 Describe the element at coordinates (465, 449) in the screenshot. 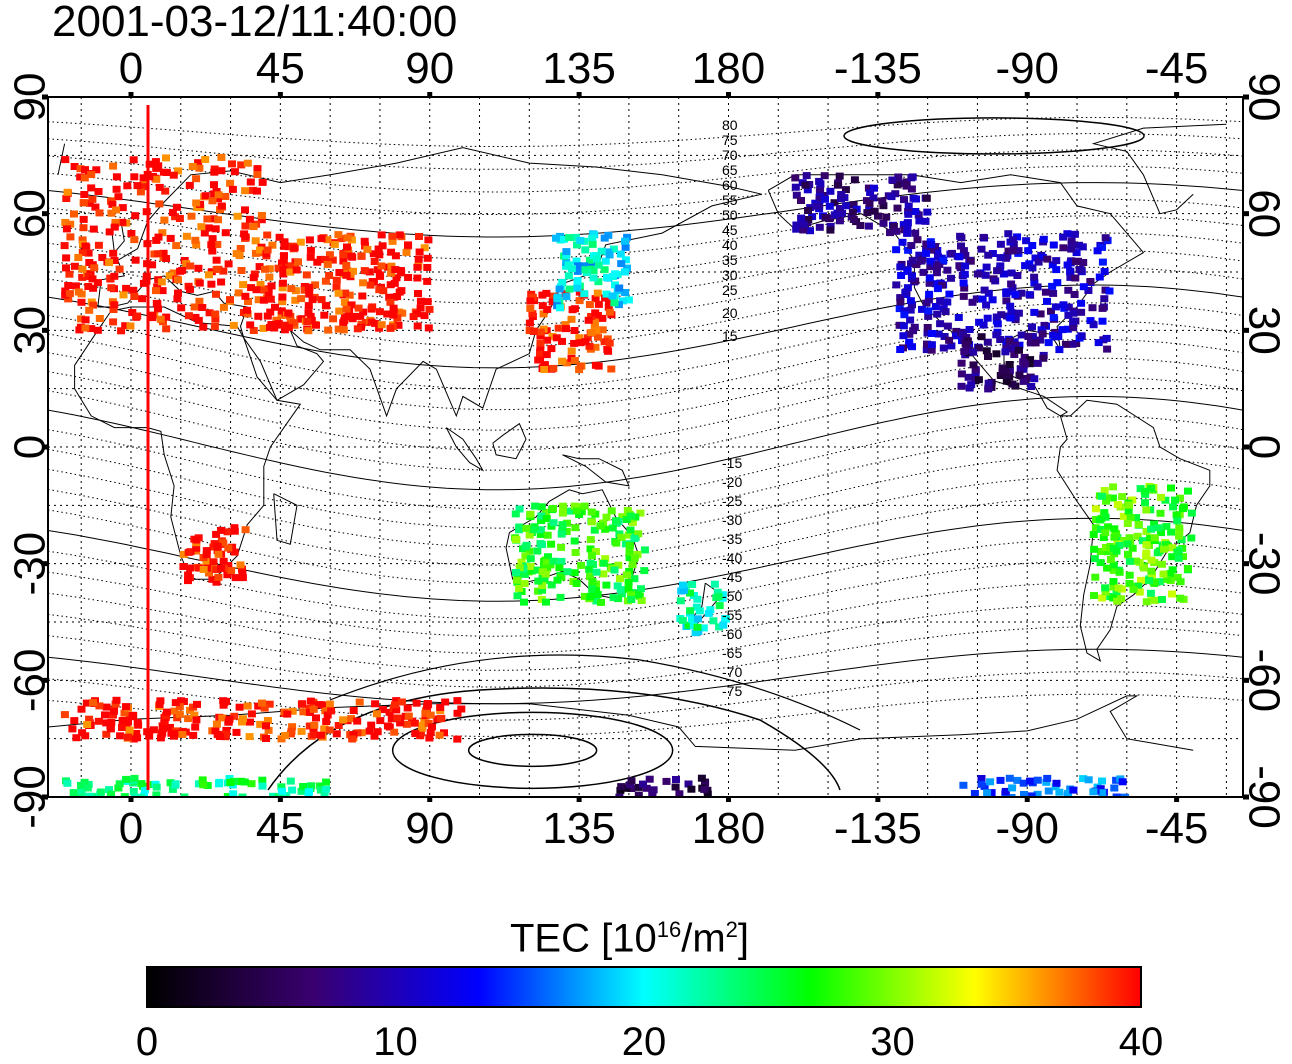

I see `coastline` at that location.